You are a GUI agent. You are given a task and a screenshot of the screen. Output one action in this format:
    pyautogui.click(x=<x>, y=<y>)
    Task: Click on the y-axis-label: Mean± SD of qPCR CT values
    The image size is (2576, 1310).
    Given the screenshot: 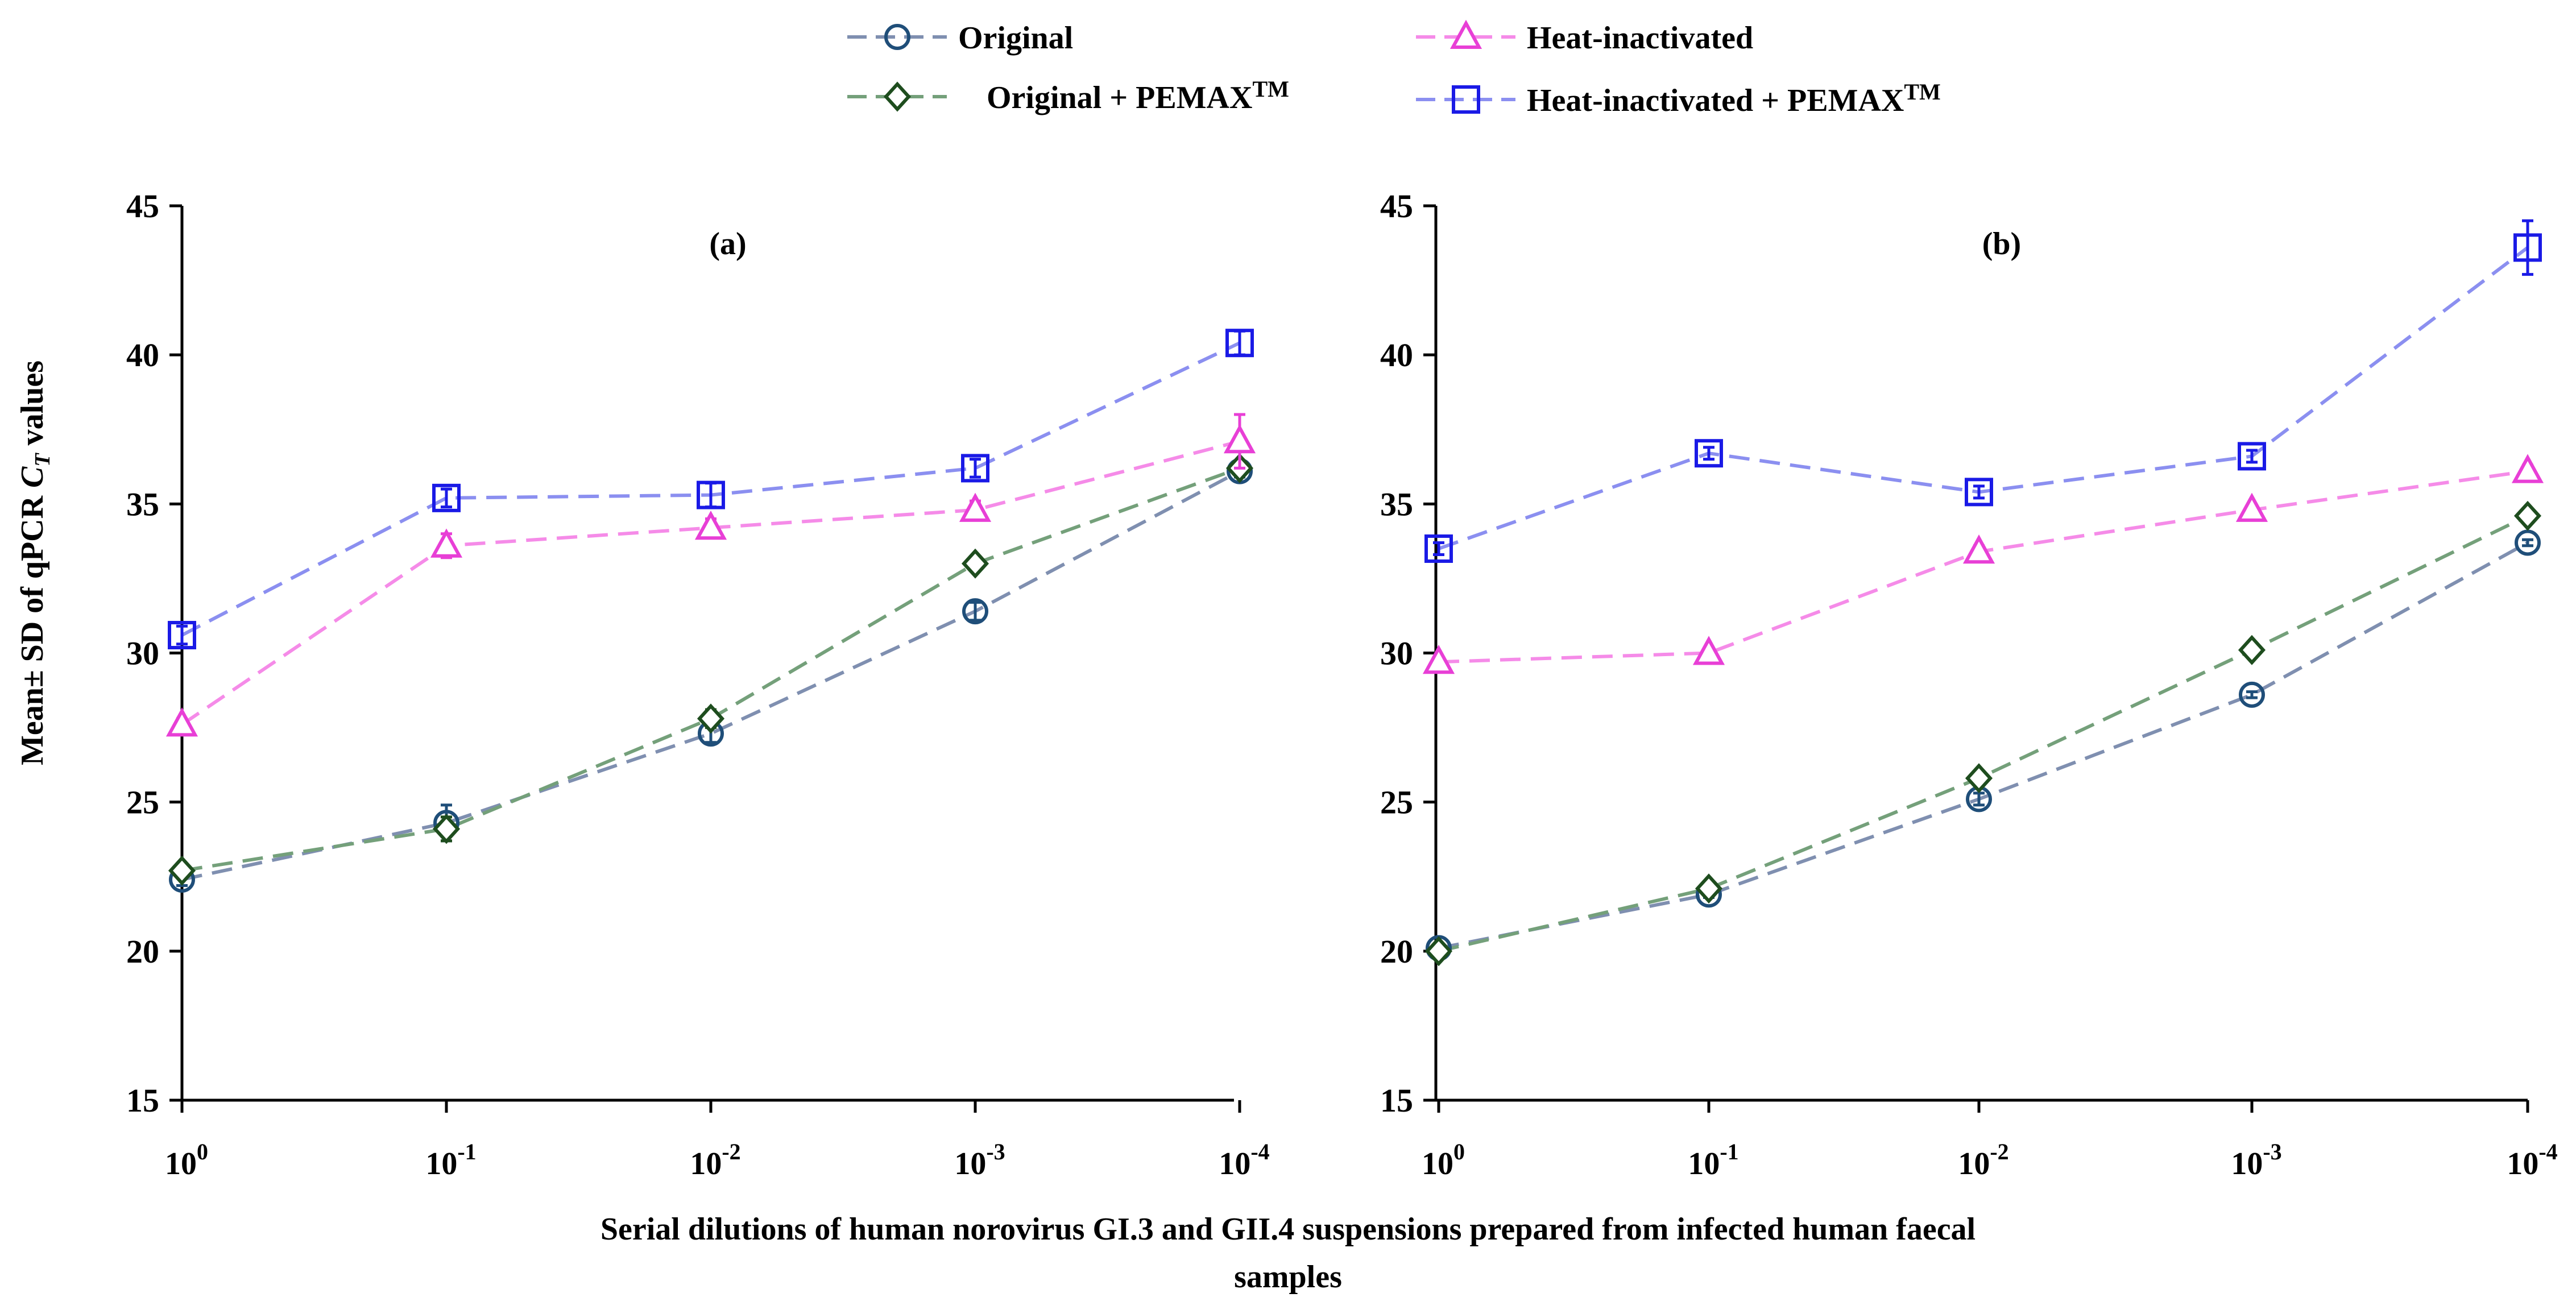 What is the action you would take?
    pyautogui.click(x=35, y=562)
    